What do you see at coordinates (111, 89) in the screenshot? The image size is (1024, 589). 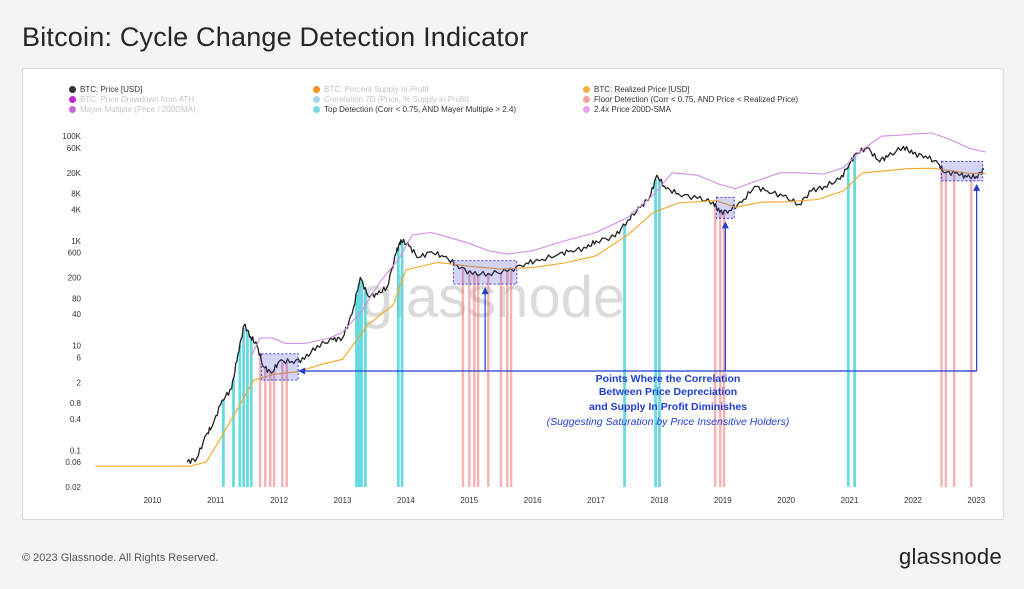 I see `legend-label: BTC: Price [USD]` at bounding box center [111, 89].